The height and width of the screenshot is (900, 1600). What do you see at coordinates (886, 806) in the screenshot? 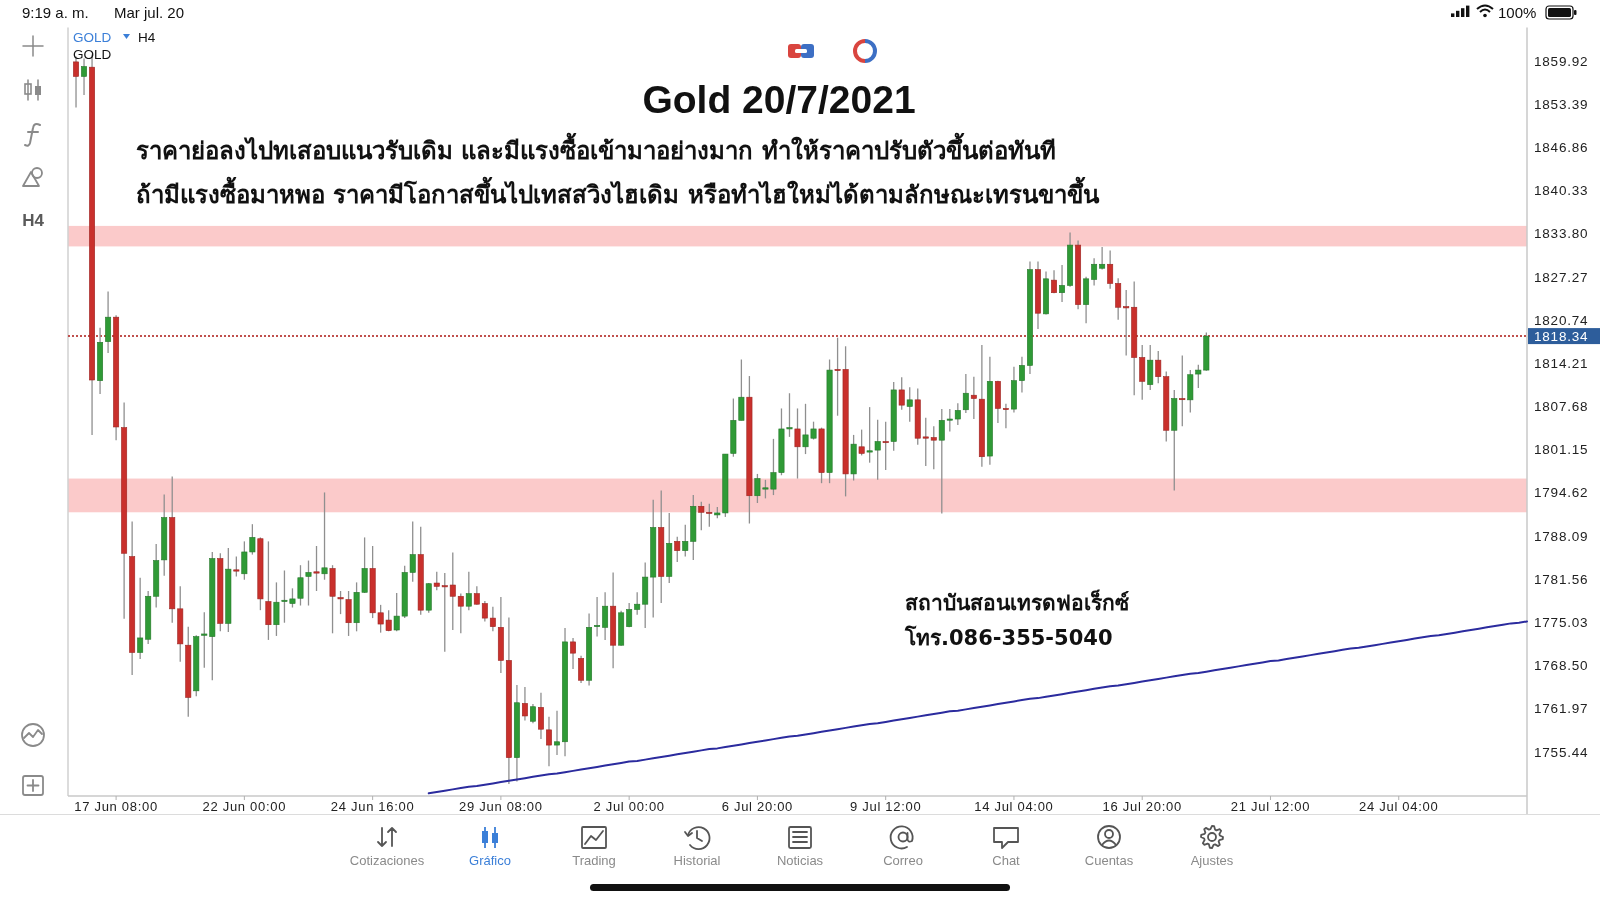
I see `x-tick-label: 9 Jul 12:00` at bounding box center [886, 806].